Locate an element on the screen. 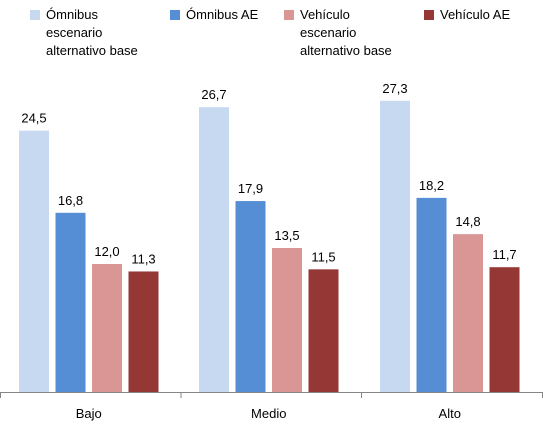  legend-label: Vehículo escenario alternativo base is located at coordinates (346, 32).